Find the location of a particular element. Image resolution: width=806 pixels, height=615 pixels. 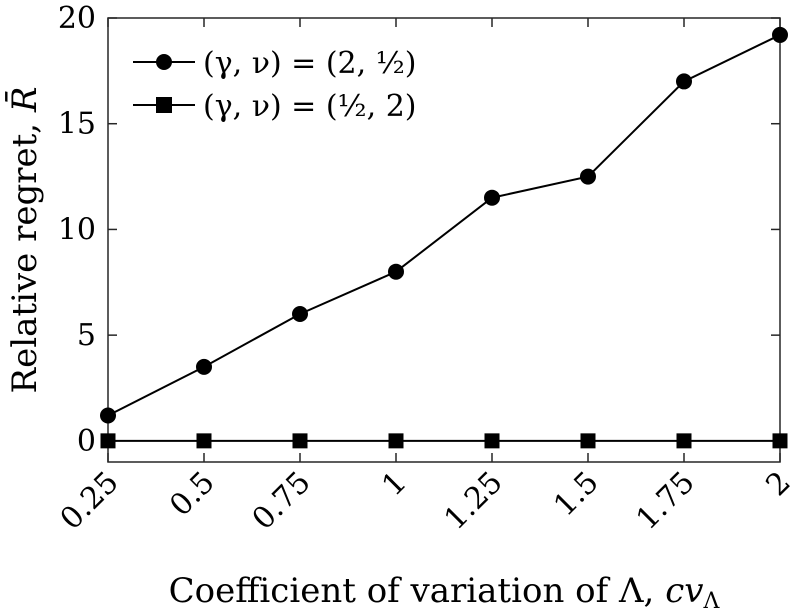

x-tick-label: 1 is located at coordinates (394, 484).